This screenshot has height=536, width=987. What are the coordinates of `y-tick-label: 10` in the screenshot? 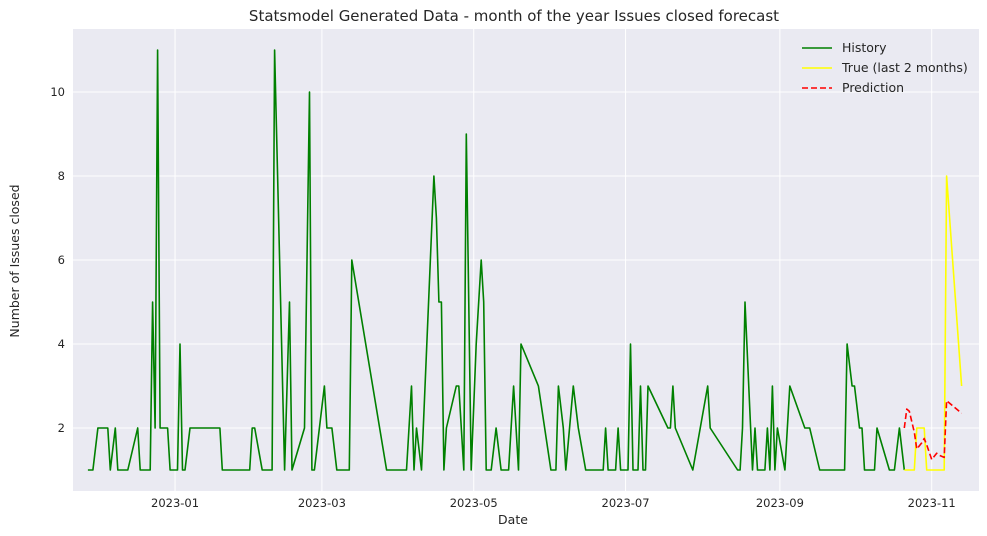 It's located at (57, 92).